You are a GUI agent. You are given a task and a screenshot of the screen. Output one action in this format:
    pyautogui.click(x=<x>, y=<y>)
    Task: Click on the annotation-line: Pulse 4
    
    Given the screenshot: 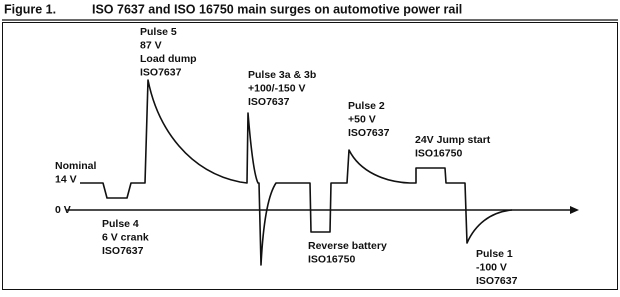 What is the action you would take?
    pyautogui.click(x=120, y=224)
    